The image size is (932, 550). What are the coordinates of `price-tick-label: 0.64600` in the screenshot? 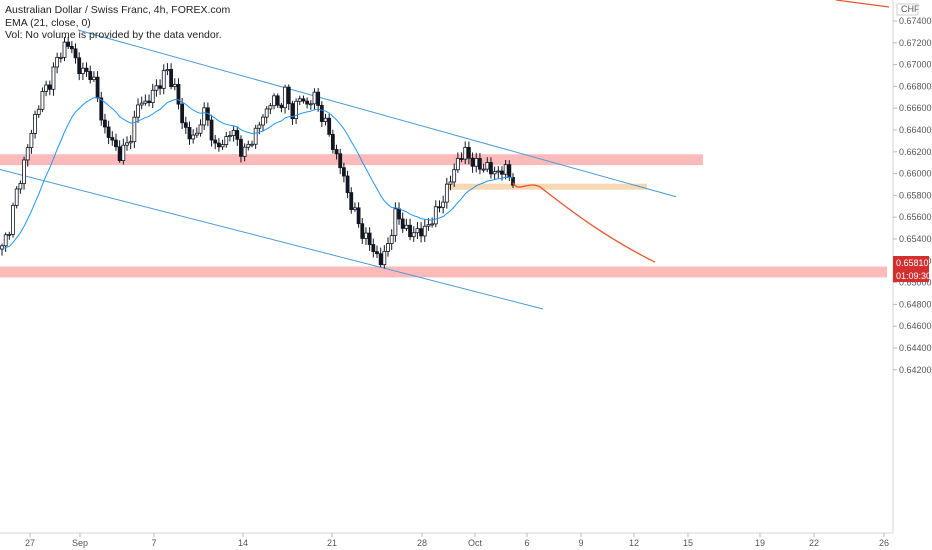 It's located at (915, 326).